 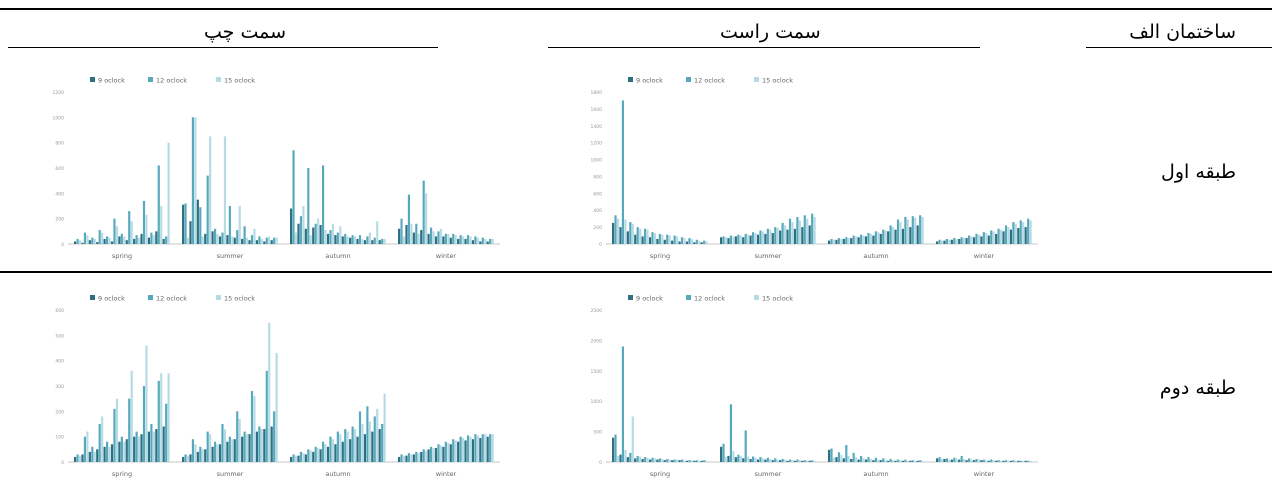 I want to click on y-tick-label: 1600, so click(x=597, y=110).